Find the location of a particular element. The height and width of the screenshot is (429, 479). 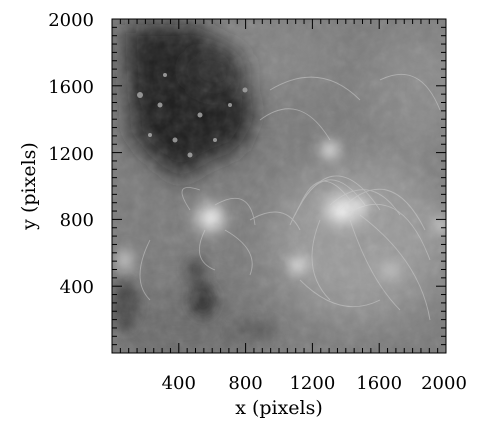

y-tick-labels: 400 800 1200 1600 2000 is located at coordinates (71, 154).